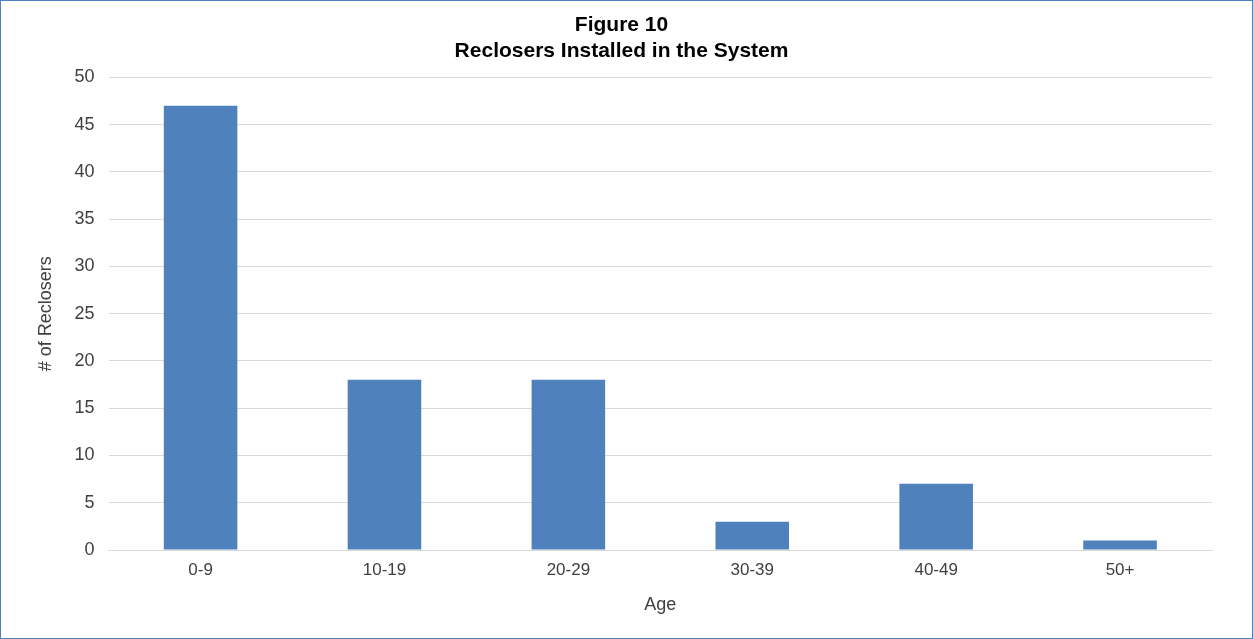 This screenshot has height=639, width=1253. Describe the element at coordinates (89, 548) in the screenshot. I see `y-tick-label: 0` at that location.